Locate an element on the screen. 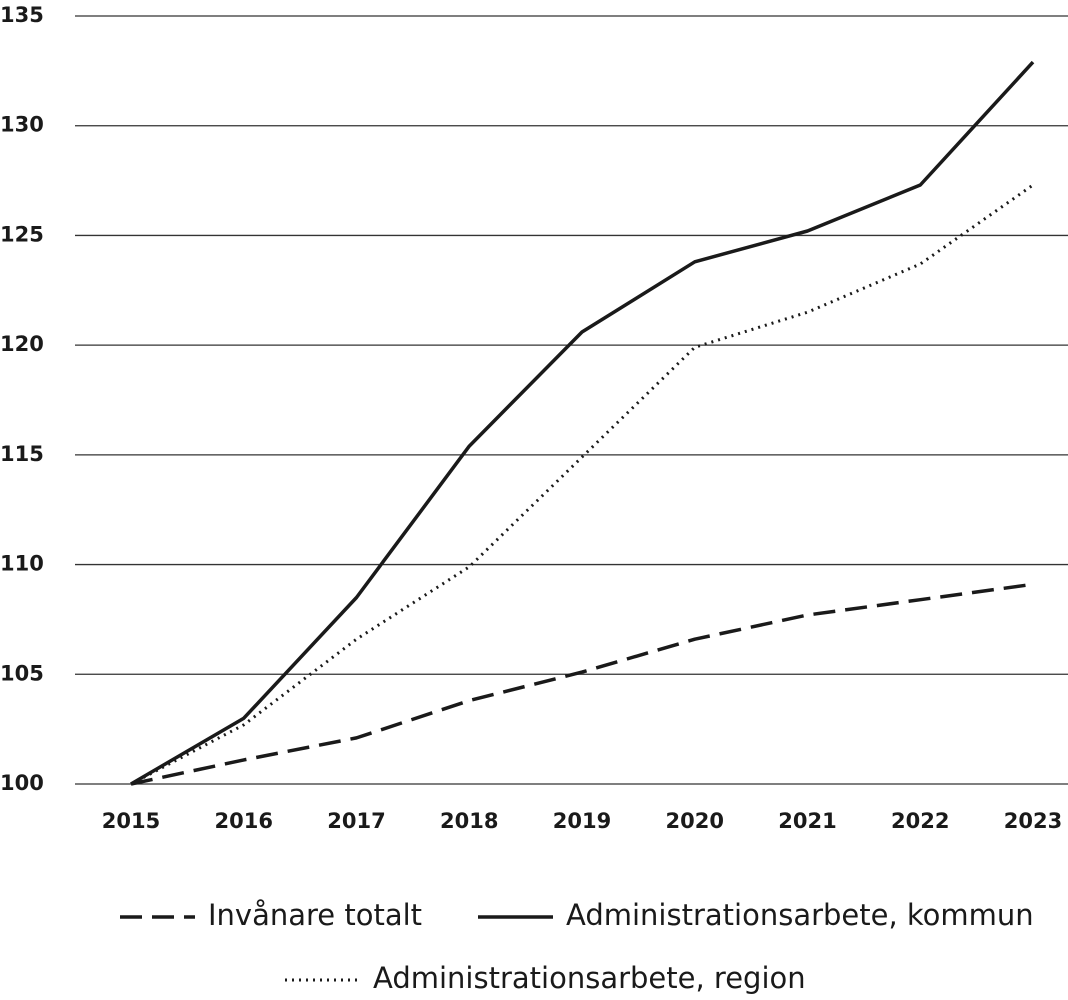  y-tick-label: 130 is located at coordinates (22, 125).